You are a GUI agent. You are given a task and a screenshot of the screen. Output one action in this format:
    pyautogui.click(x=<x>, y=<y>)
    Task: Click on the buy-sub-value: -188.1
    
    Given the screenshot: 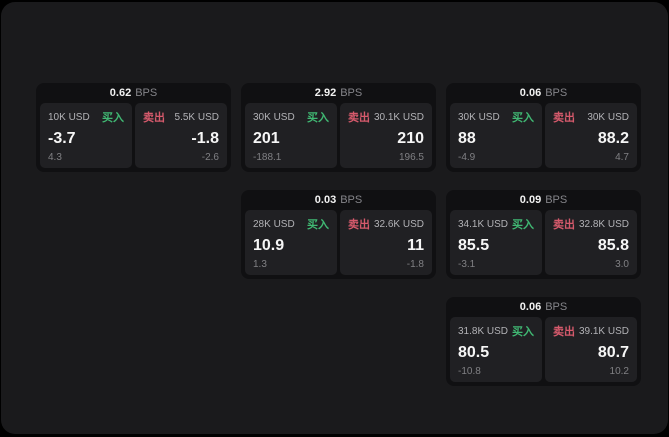 What is the action you would take?
    pyautogui.click(x=267, y=157)
    